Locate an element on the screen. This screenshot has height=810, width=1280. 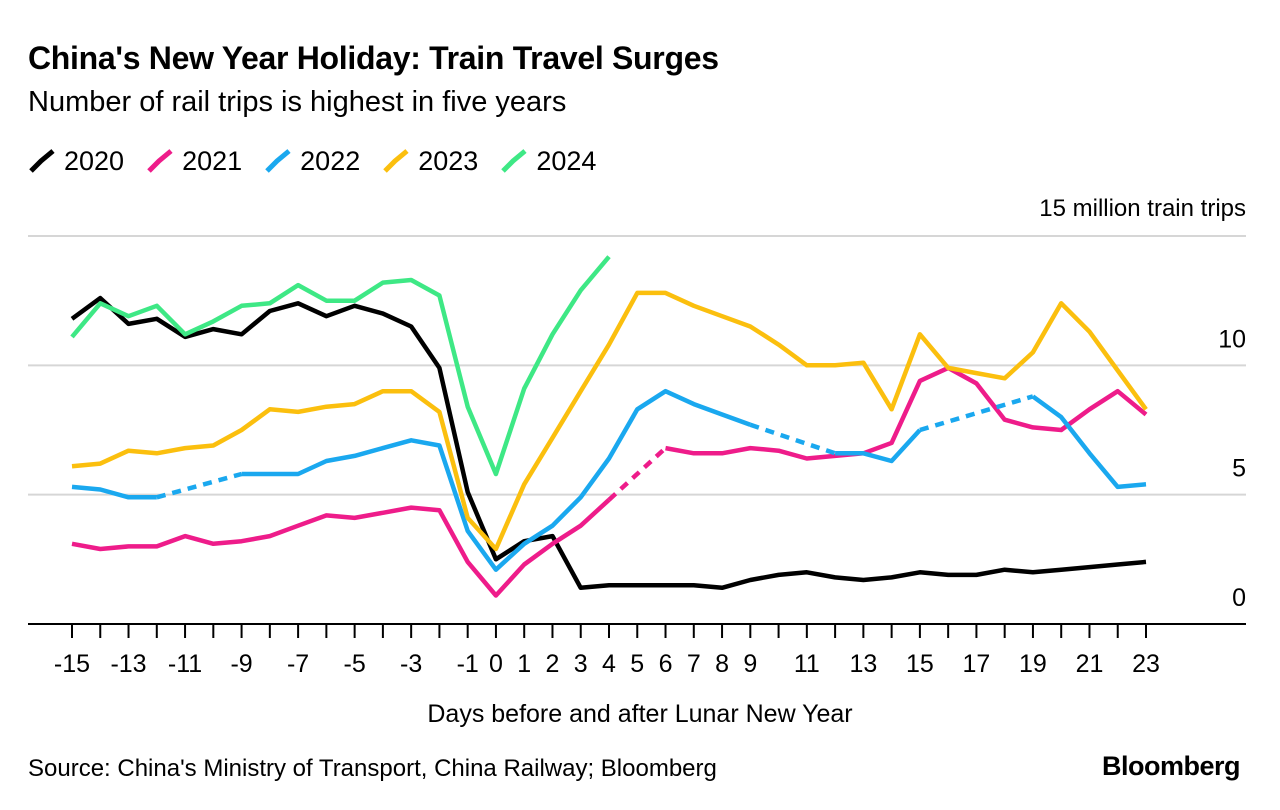
legend-swatch-2020-icon is located at coordinates (42, 161).